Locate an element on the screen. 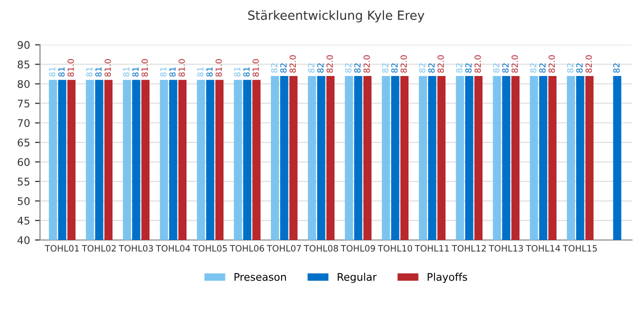 This screenshot has height=320, width=640. x-tick-label: TOHL11 is located at coordinates (431, 248).